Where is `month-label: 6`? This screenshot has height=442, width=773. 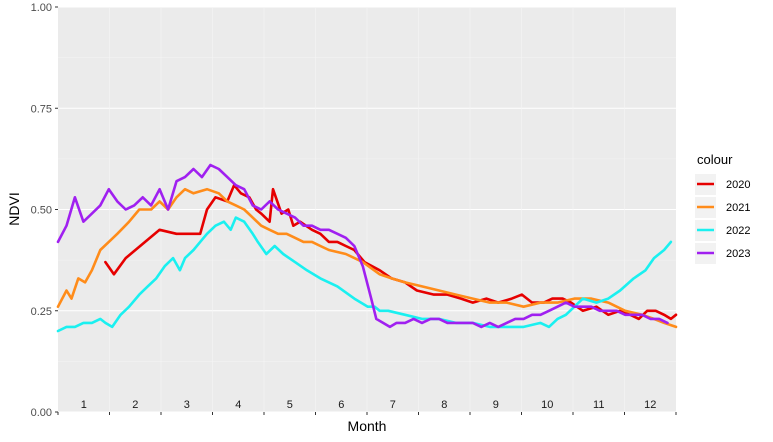
month-label: 6 is located at coordinates (341, 405).